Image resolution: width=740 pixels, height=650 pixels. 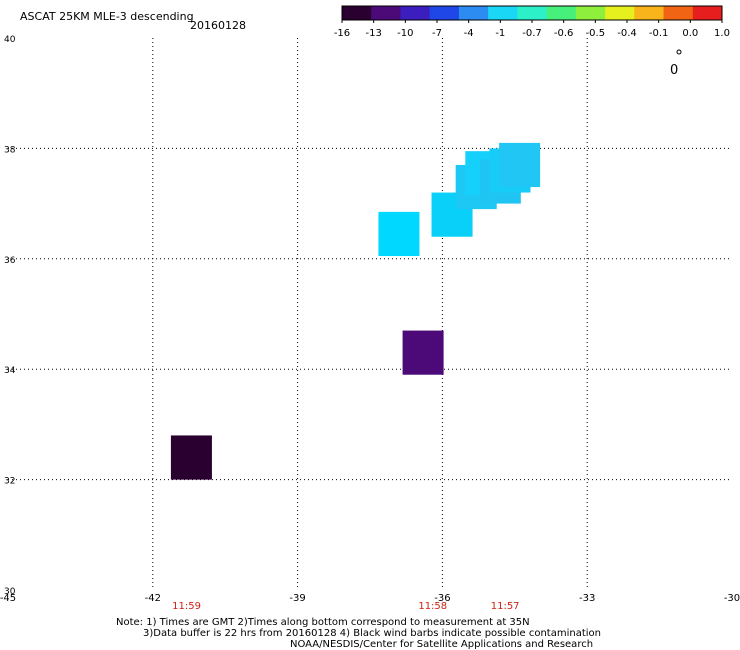 What do you see at coordinates (674, 70) in the screenshot?
I see `wind-reference-label: 0` at bounding box center [674, 70].